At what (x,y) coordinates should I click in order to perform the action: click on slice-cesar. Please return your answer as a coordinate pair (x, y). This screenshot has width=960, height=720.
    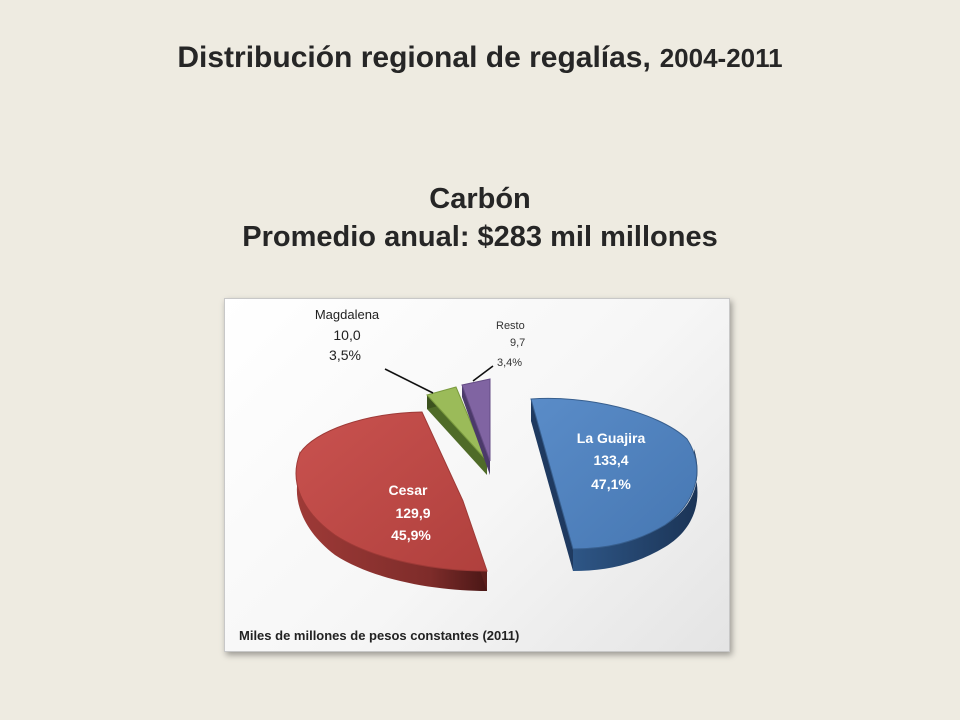
    Looking at the image, I should click on (391, 491).